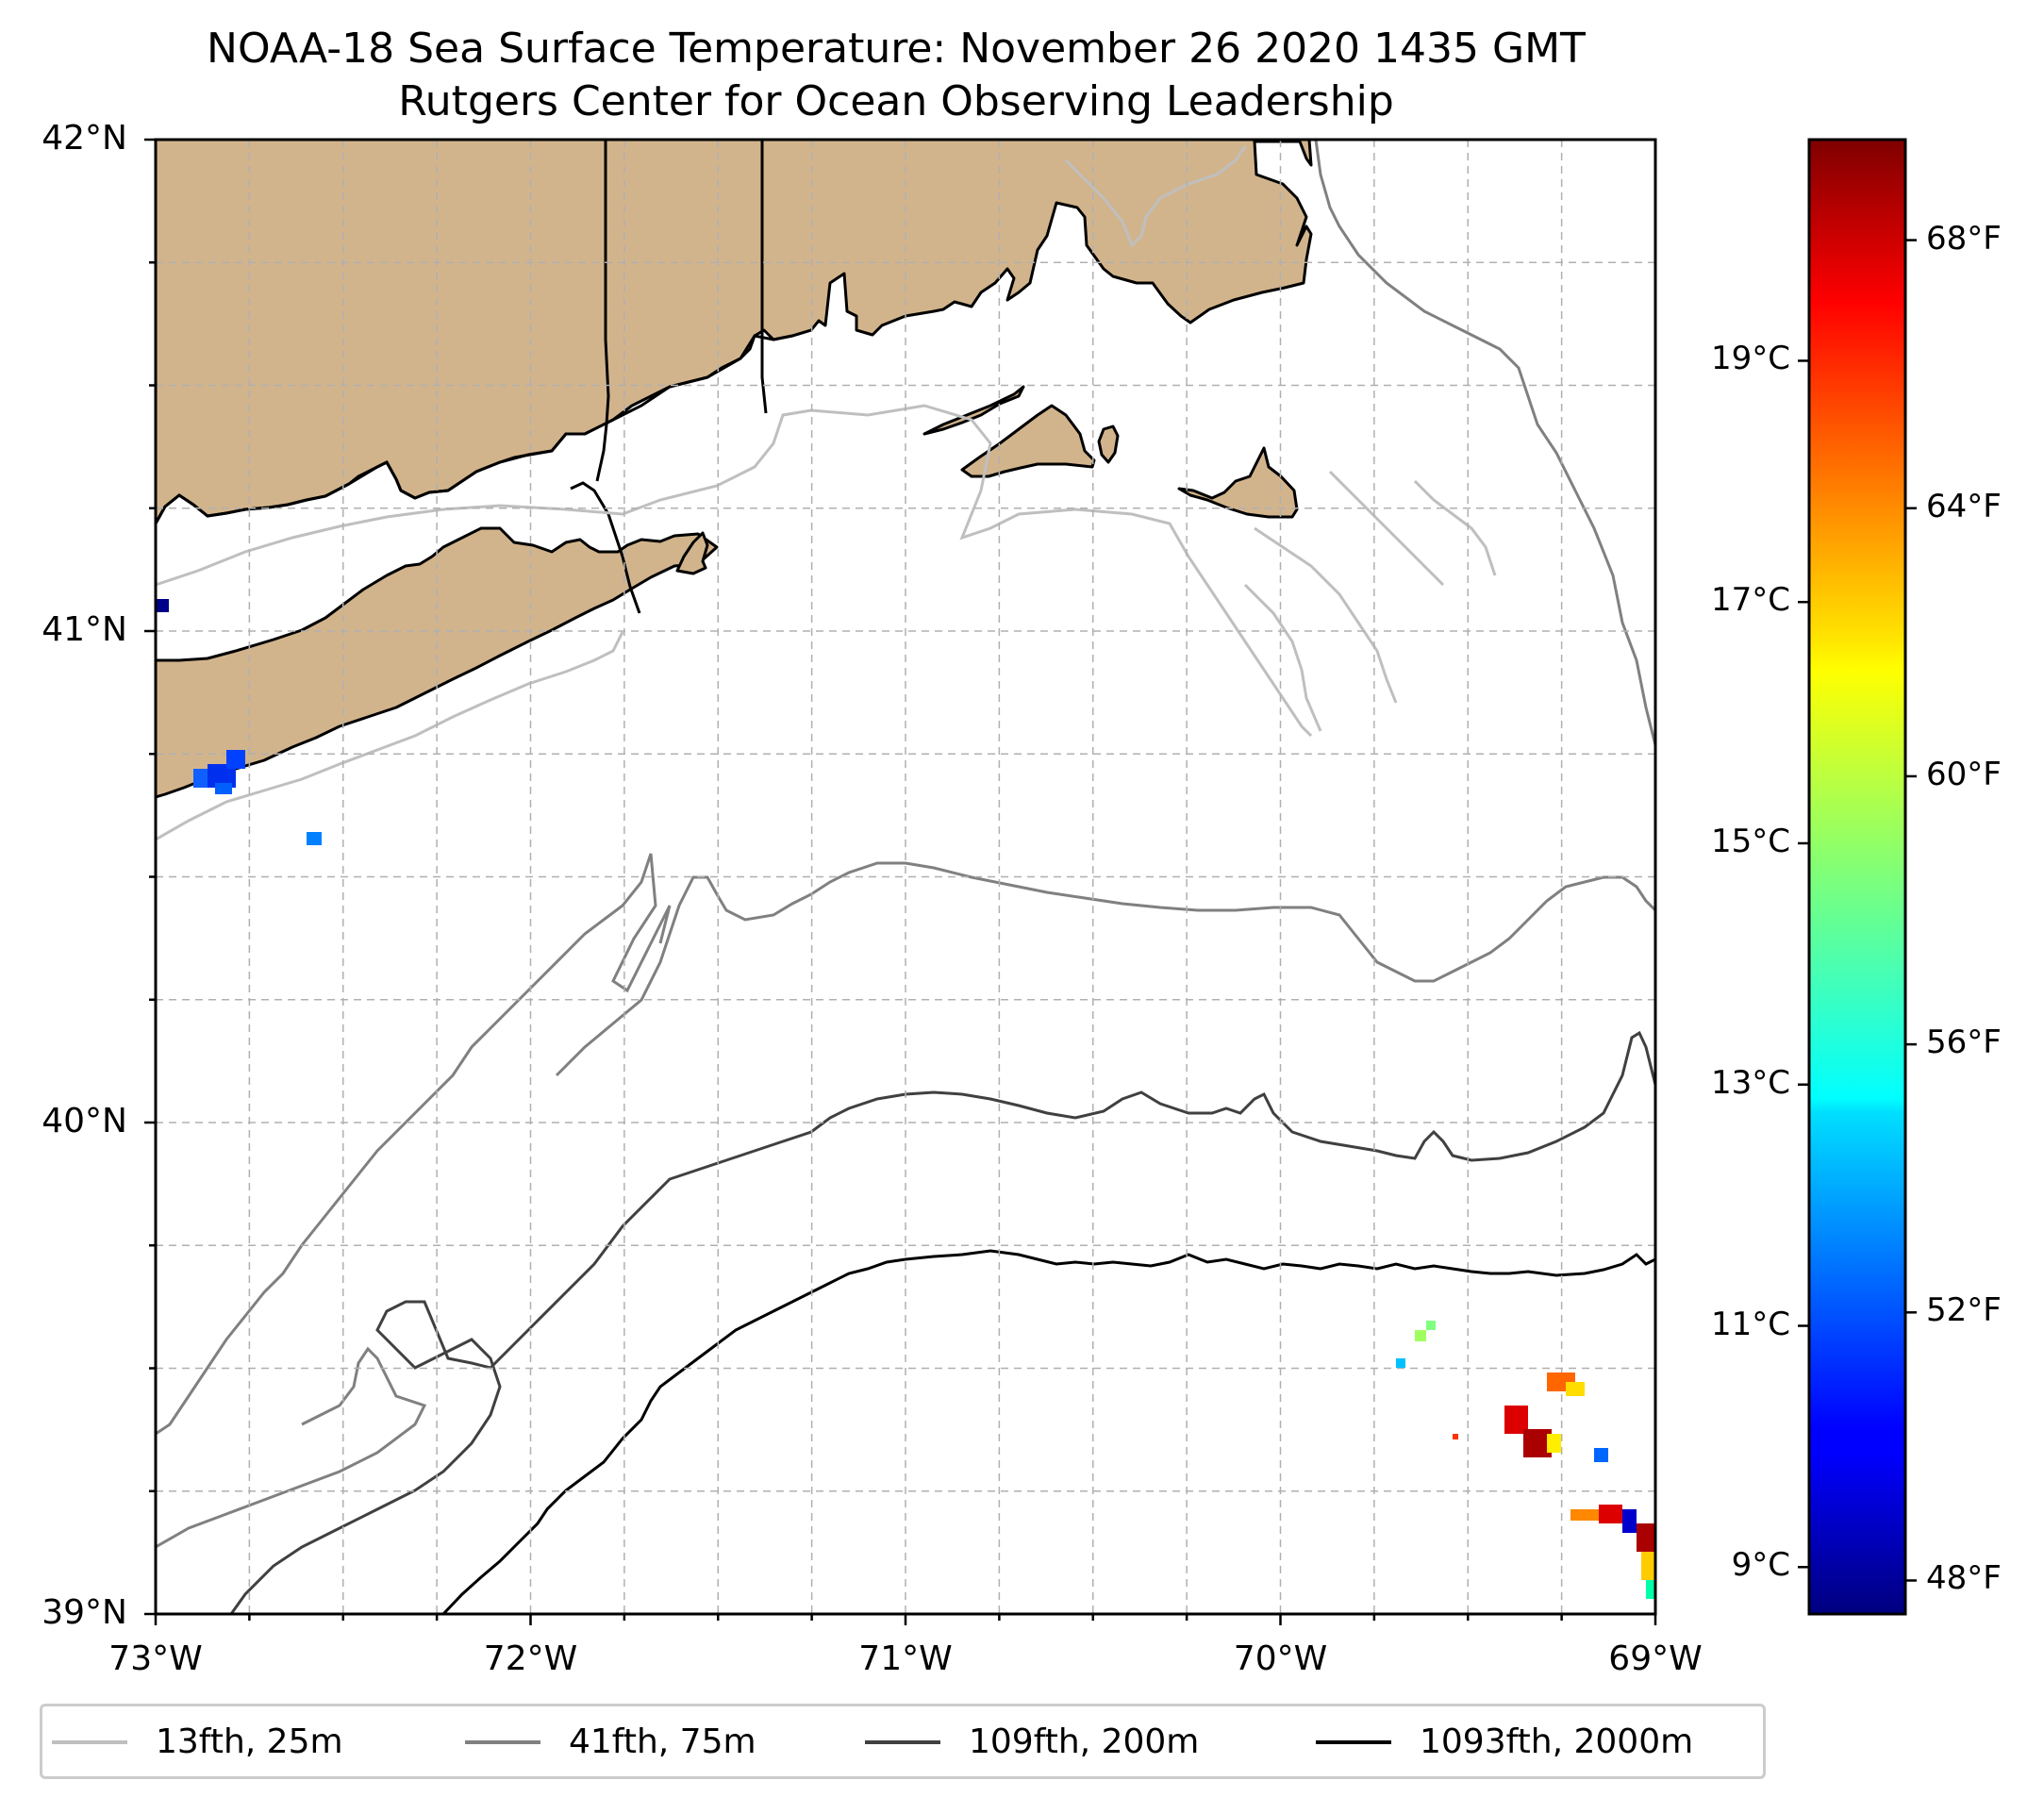  Describe the element at coordinates (484, 426) in the screenshot. I see `coastline-shore` at that location.